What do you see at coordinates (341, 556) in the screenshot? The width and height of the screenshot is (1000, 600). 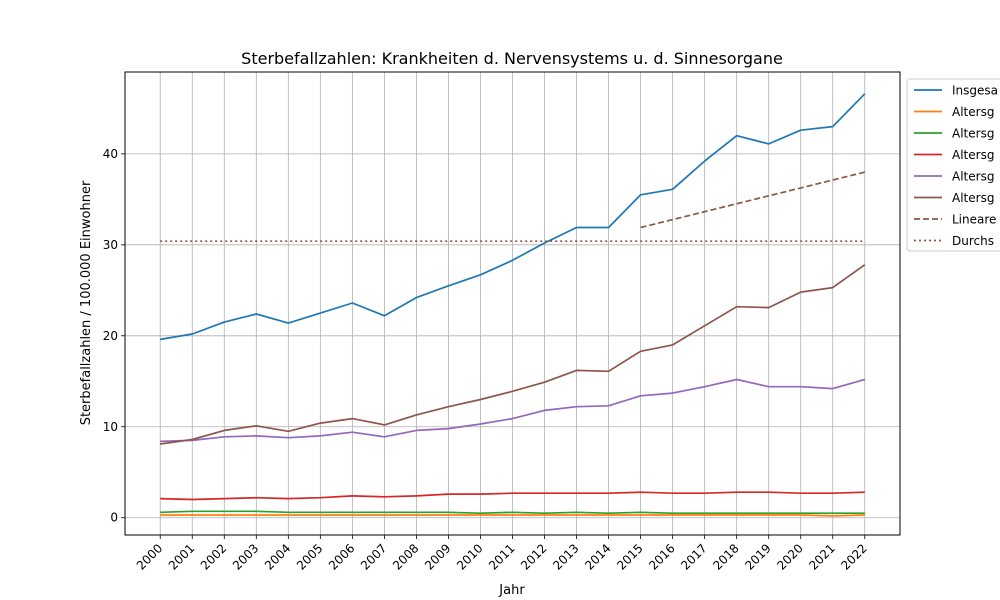 I see `x-tick-label: 2006` at bounding box center [341, 556].